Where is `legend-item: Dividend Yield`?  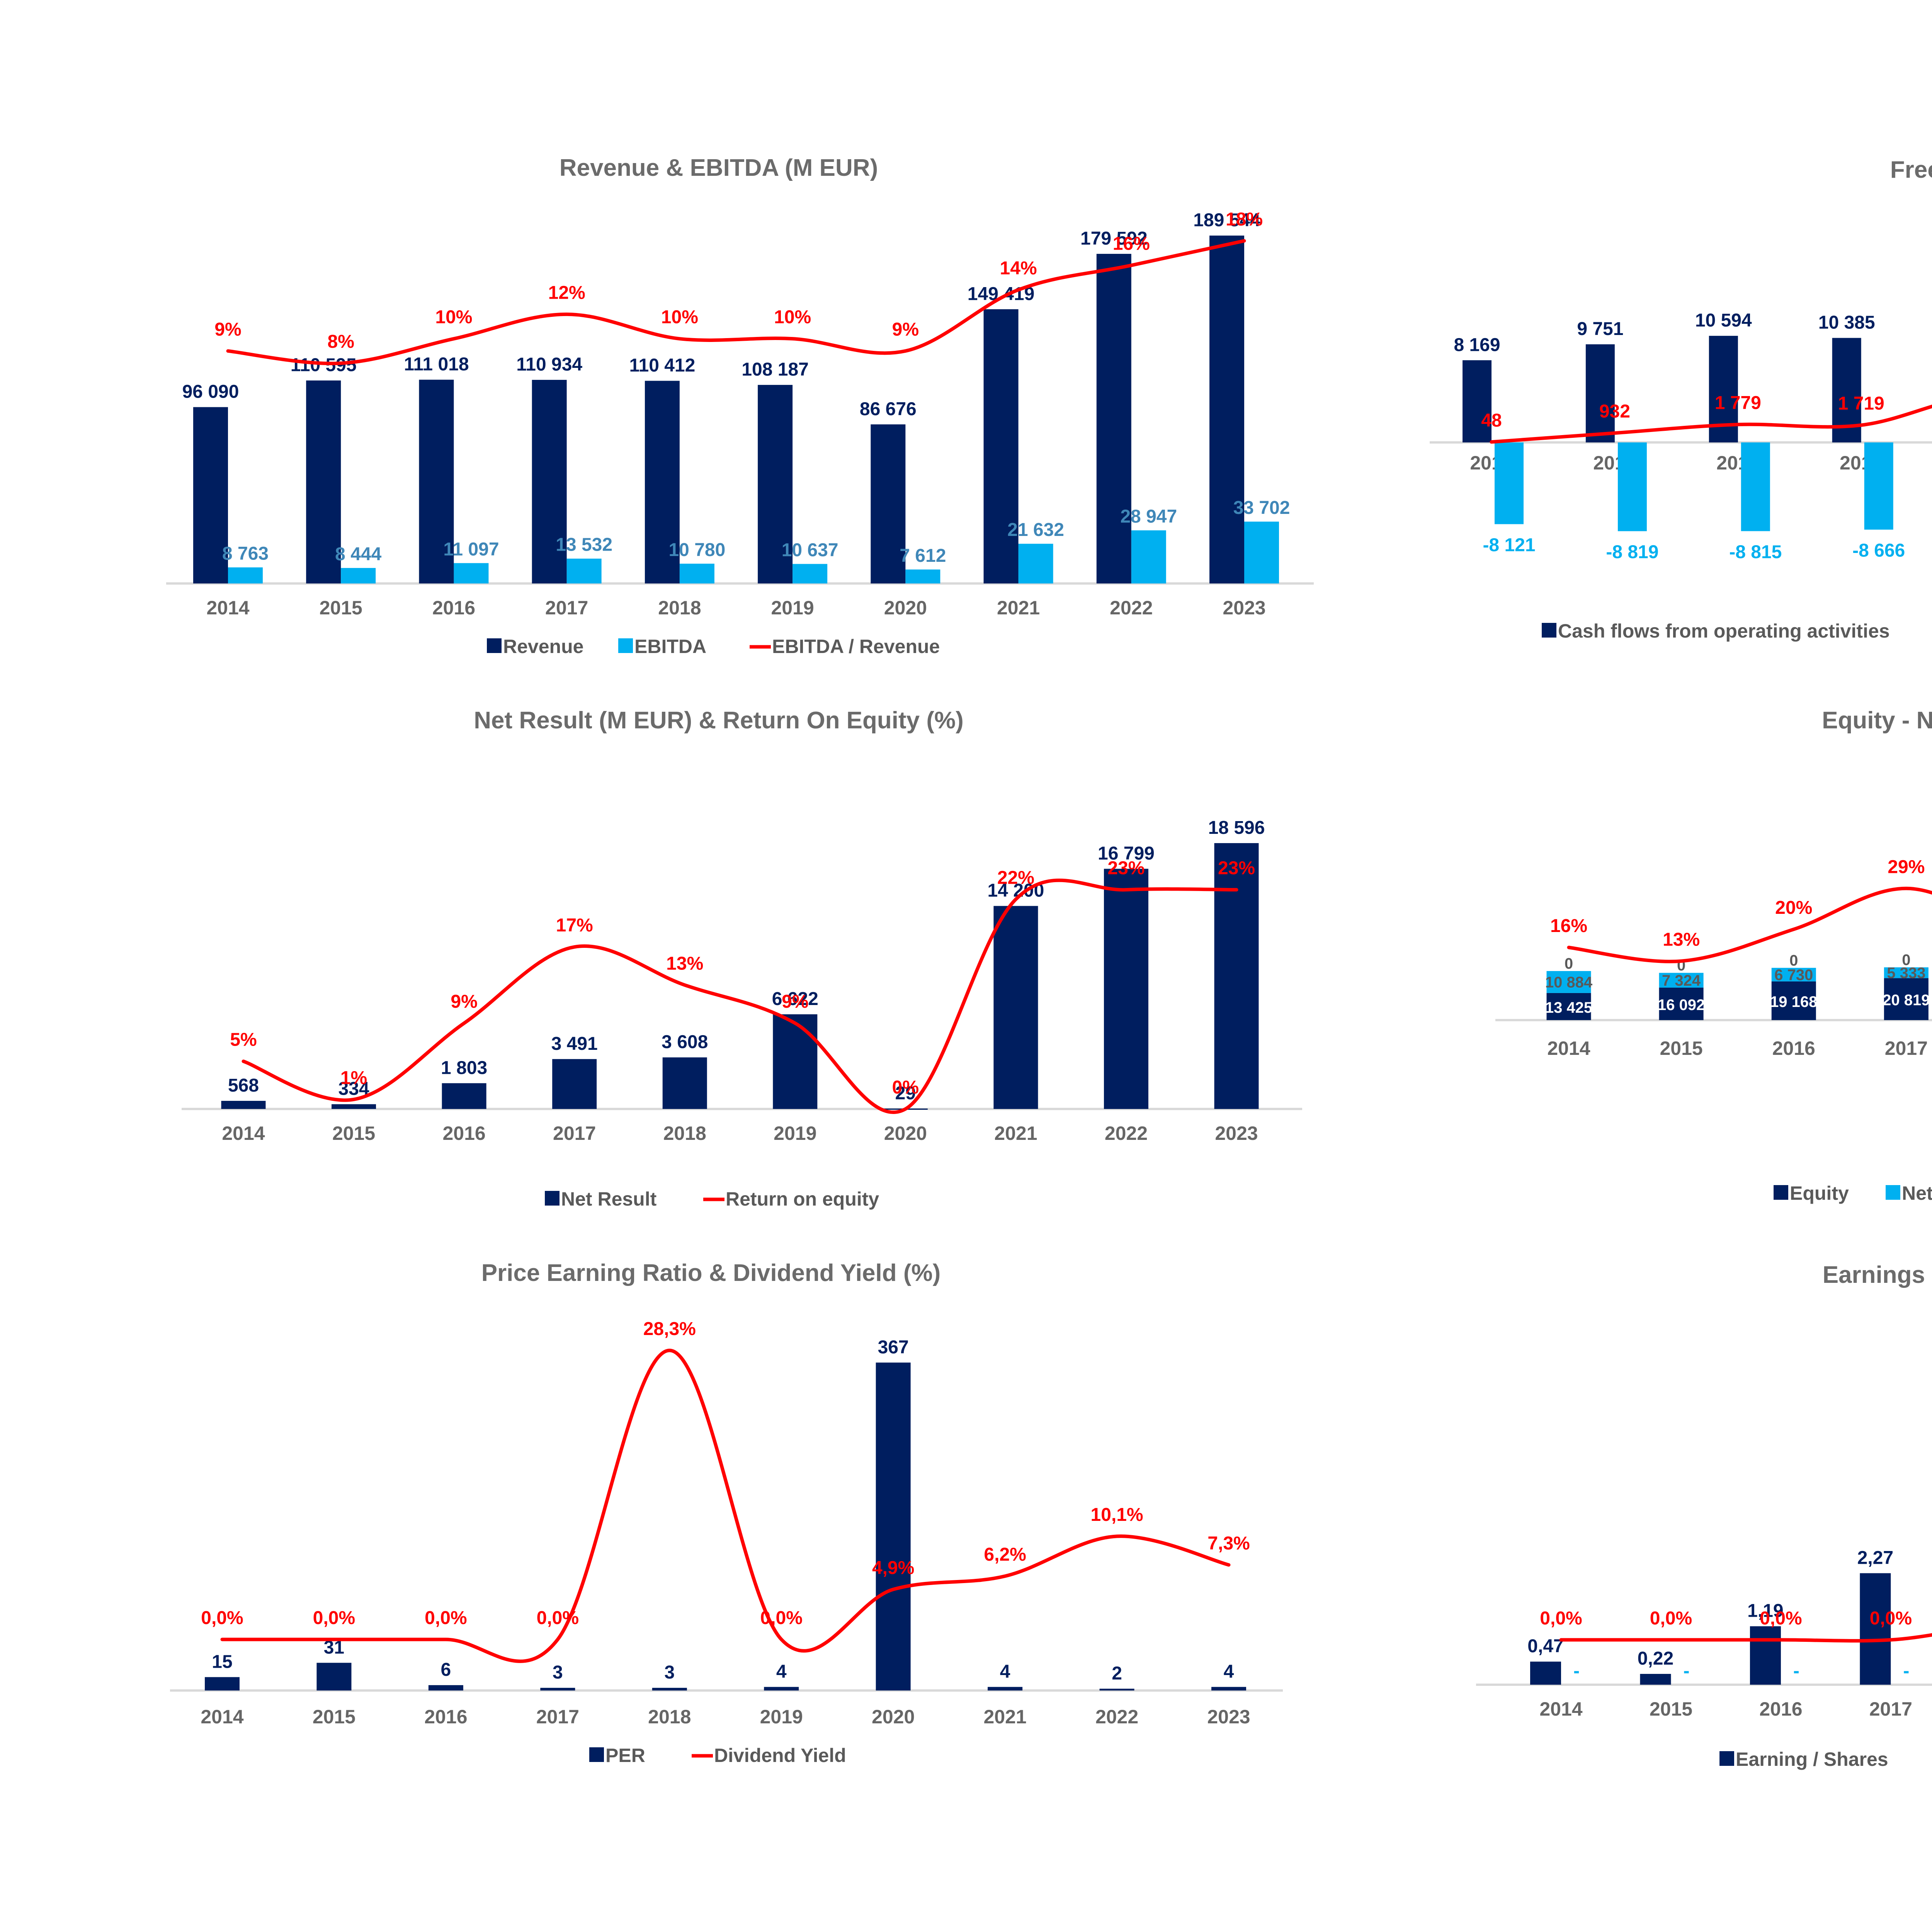 legend-item: Dividend Yield is located at coordinates (769, 1756).